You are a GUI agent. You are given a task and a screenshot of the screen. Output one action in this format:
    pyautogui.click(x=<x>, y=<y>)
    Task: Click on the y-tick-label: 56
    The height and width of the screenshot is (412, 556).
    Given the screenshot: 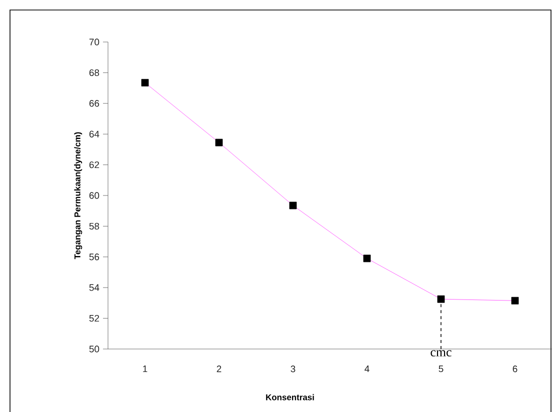 What is the action you would take?
    pyautogui.click(x=94, y=257)
    